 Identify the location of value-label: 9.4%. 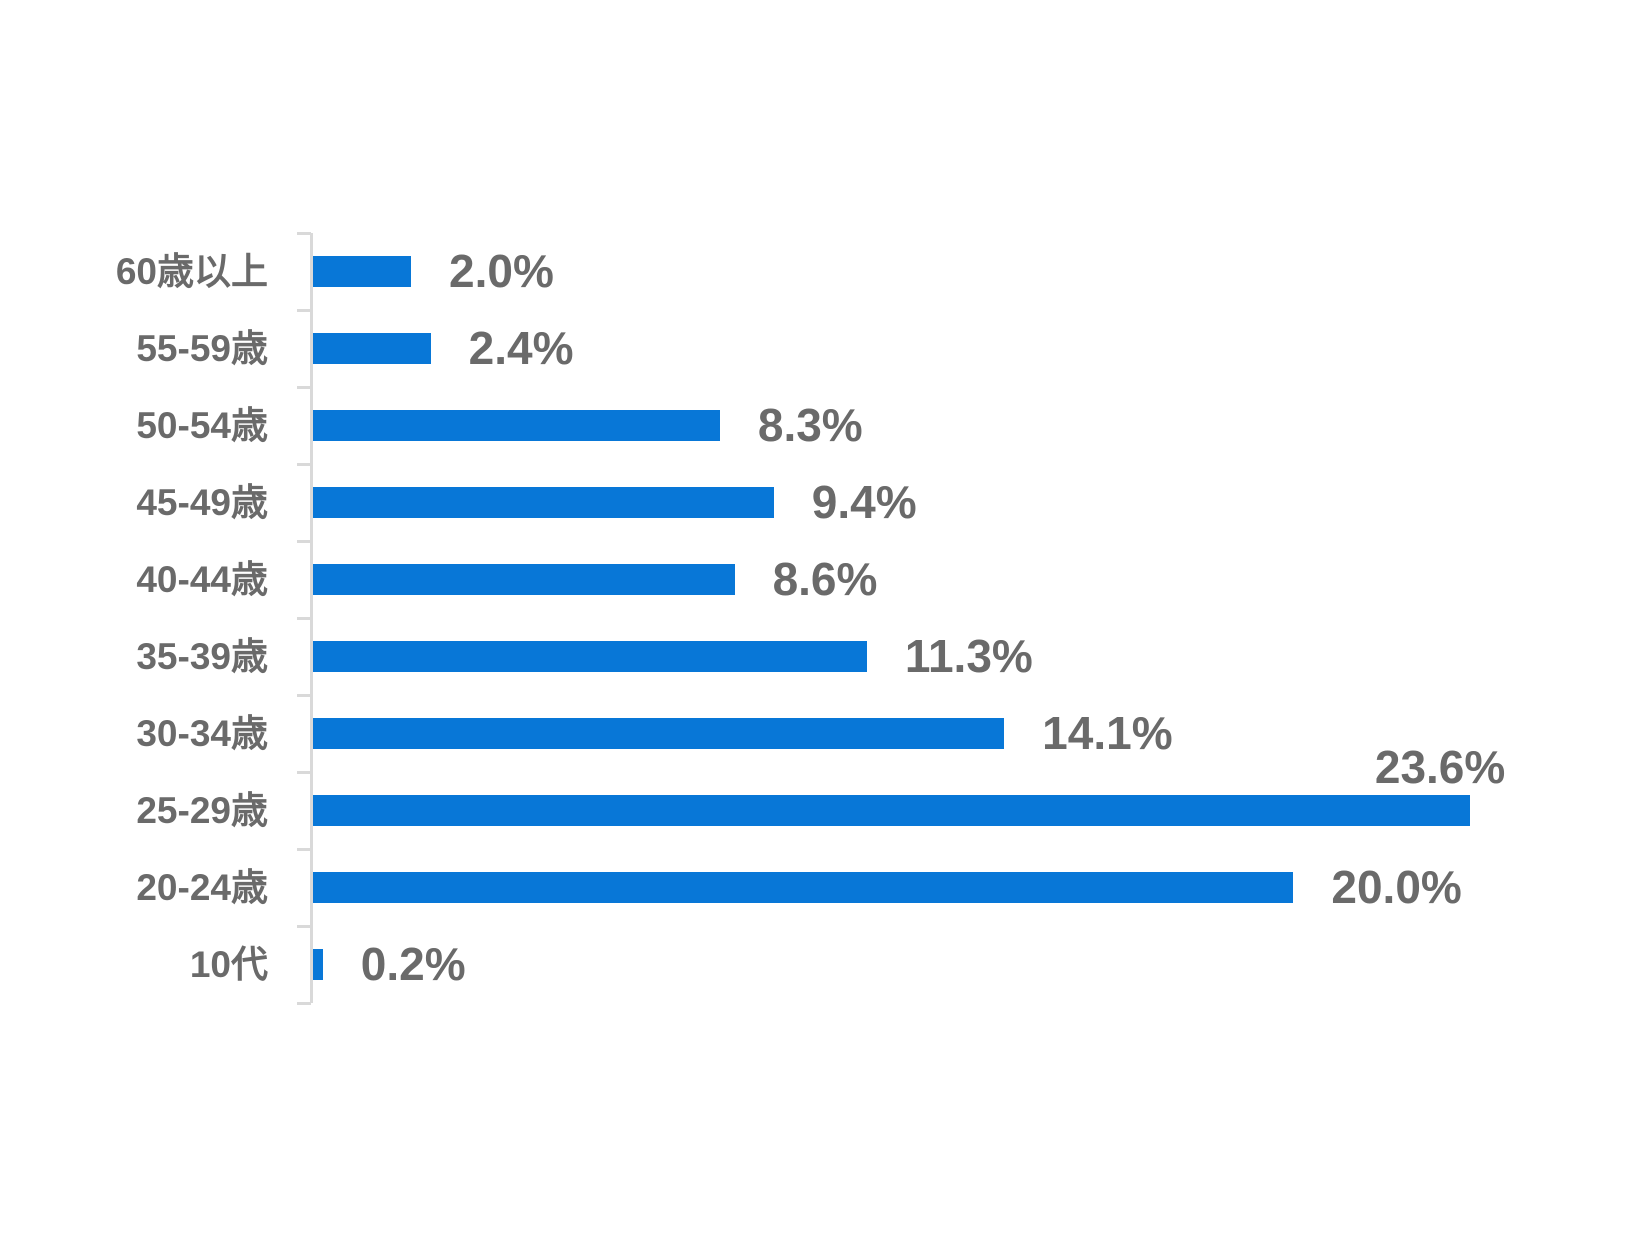
(864, 502).